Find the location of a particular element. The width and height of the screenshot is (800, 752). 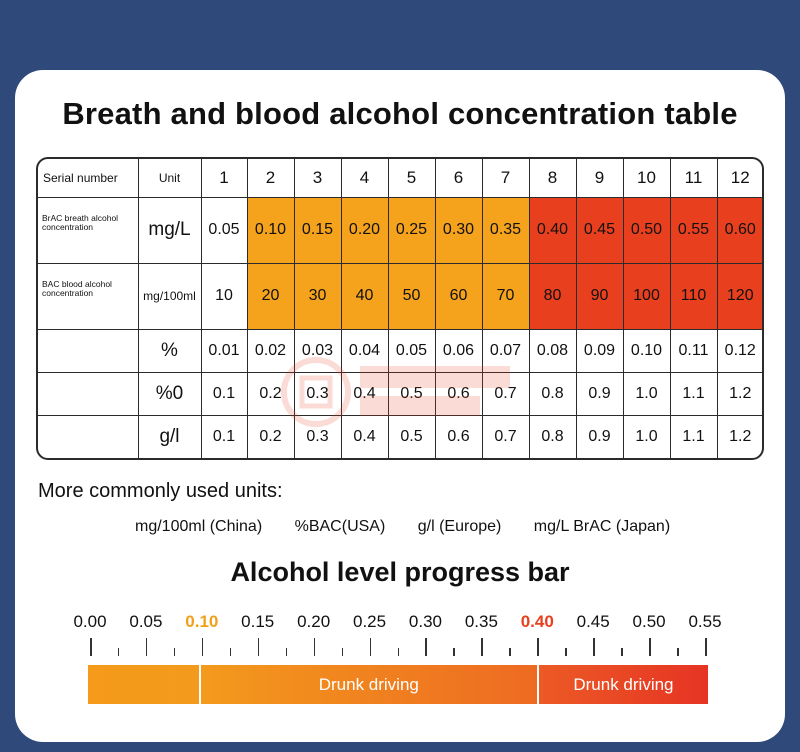

header-number: 8 is located at coordinates (552, 179).